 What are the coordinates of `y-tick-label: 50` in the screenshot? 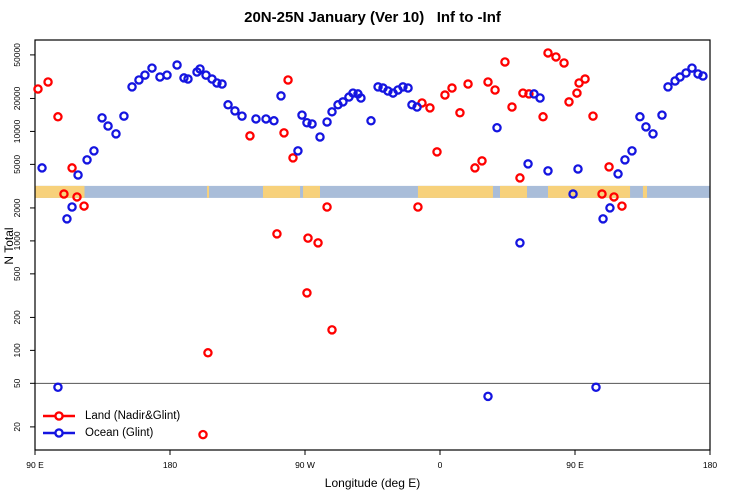 It's located at (17, 383).